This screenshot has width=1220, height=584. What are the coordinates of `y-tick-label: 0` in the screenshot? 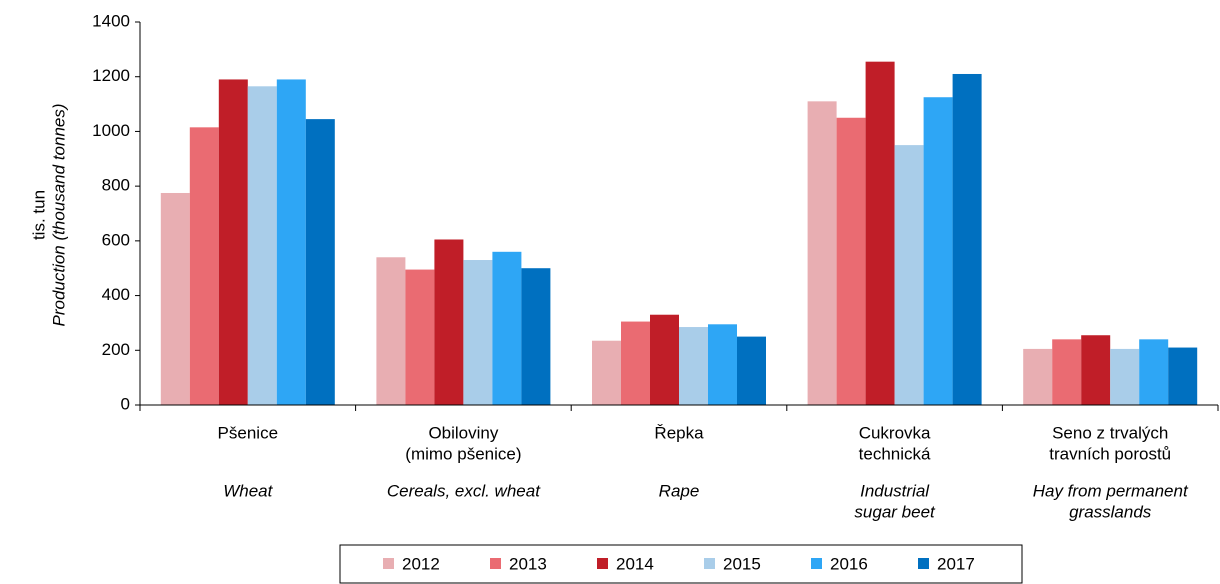 It's located at (125, 403).